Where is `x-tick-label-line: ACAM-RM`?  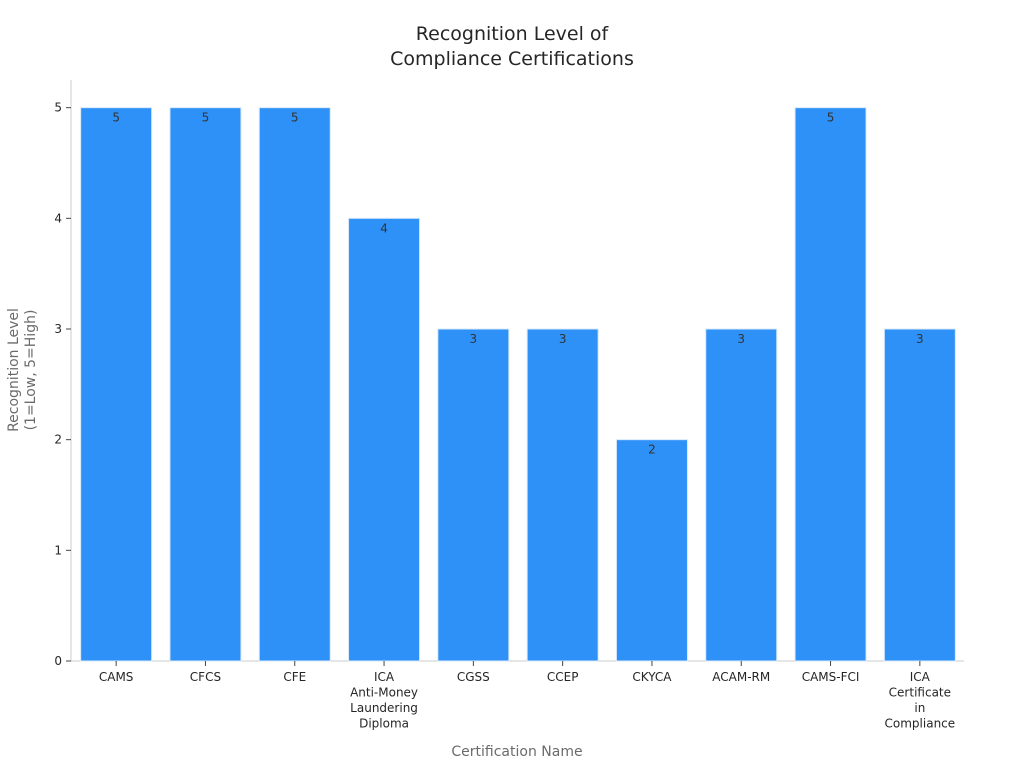
x-tick-label-line: ACAM-RM is located at coordinates (741, 677).